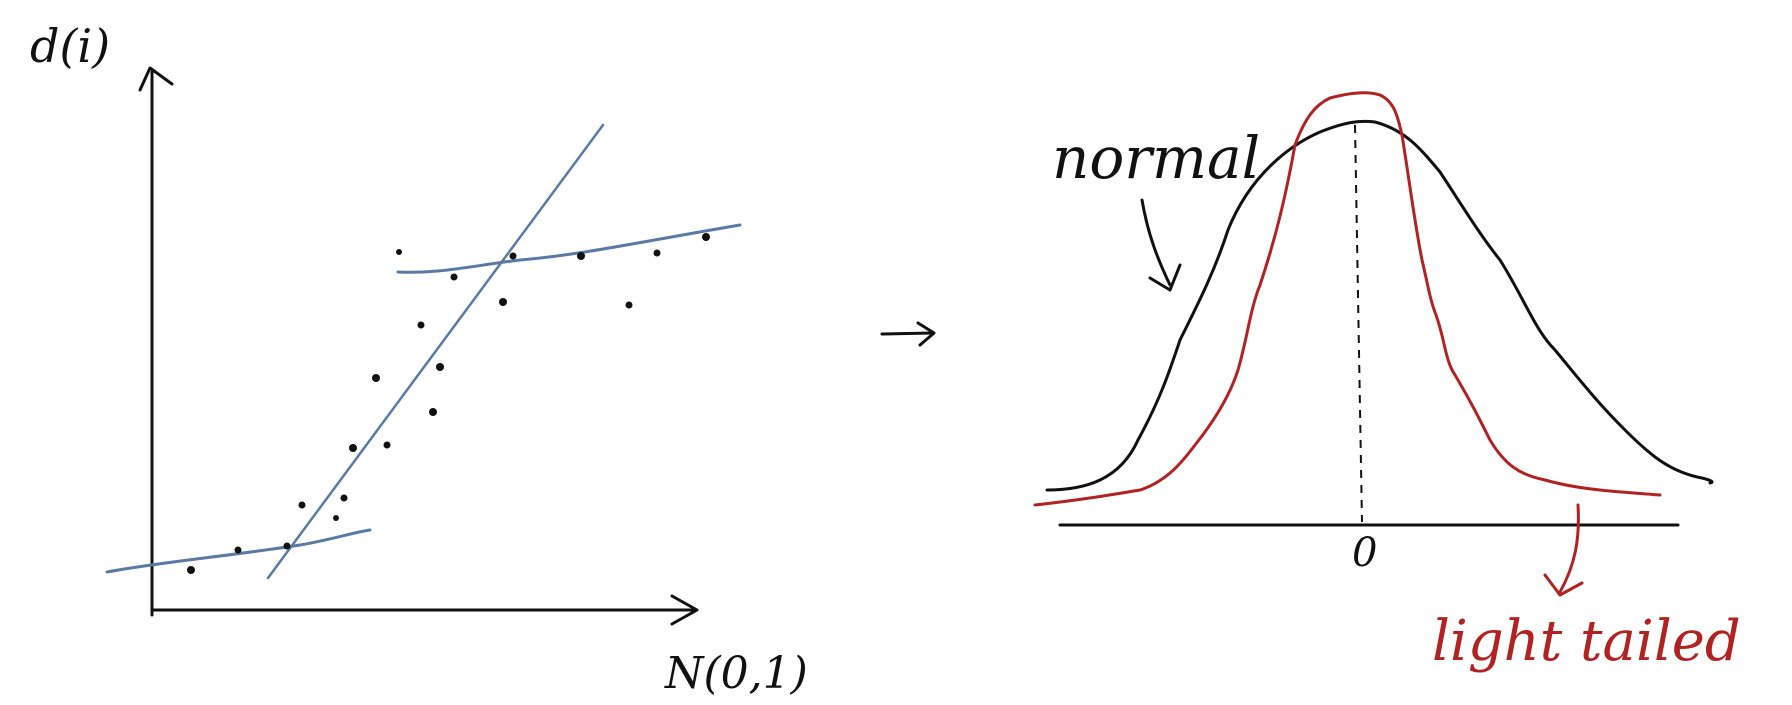 The width and height of the screenshot is (1792, 705). What do you see at coordinates (1156, 242) in the screenshot?
I see `normal-pointer-arrow` at bounding box center [1156, 242].